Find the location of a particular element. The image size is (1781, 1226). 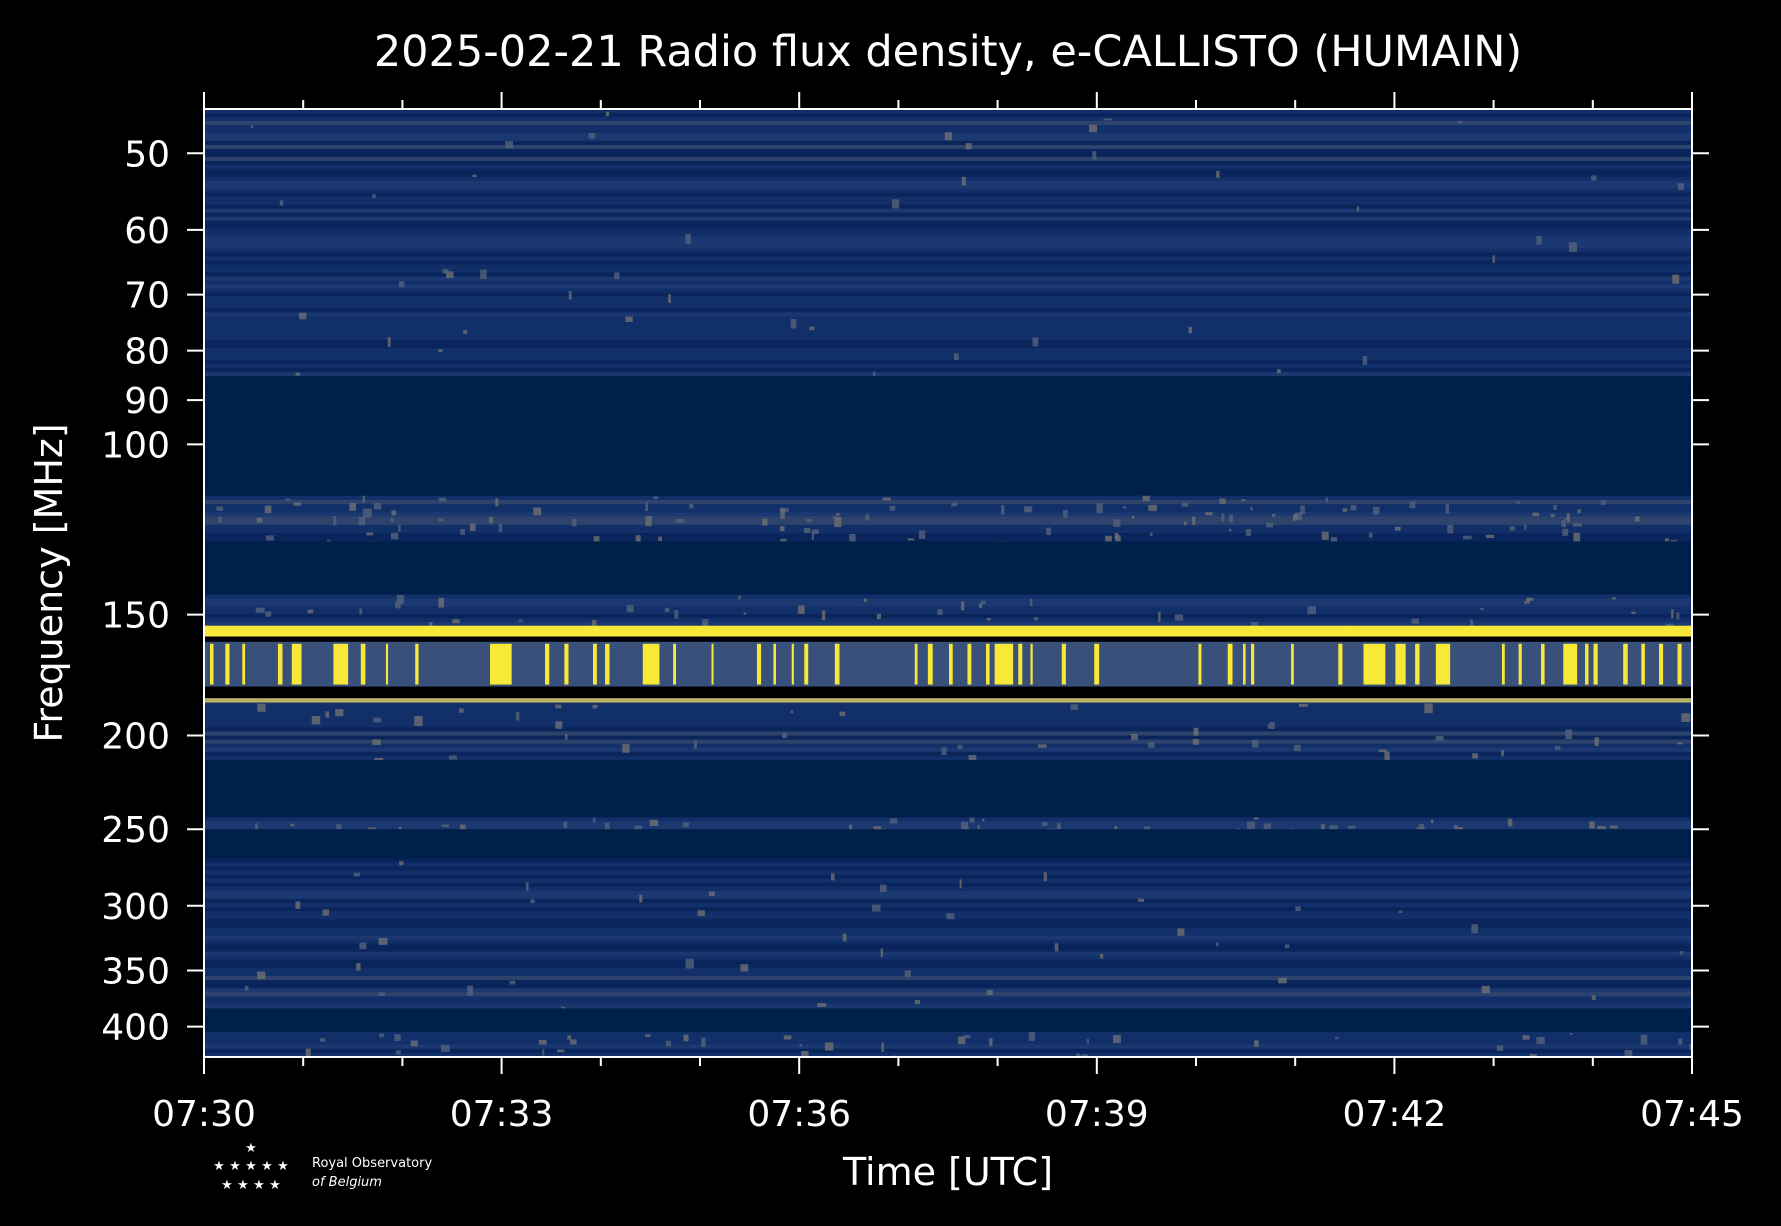

star-icon: ★ is located at coordinates (243, 1185).